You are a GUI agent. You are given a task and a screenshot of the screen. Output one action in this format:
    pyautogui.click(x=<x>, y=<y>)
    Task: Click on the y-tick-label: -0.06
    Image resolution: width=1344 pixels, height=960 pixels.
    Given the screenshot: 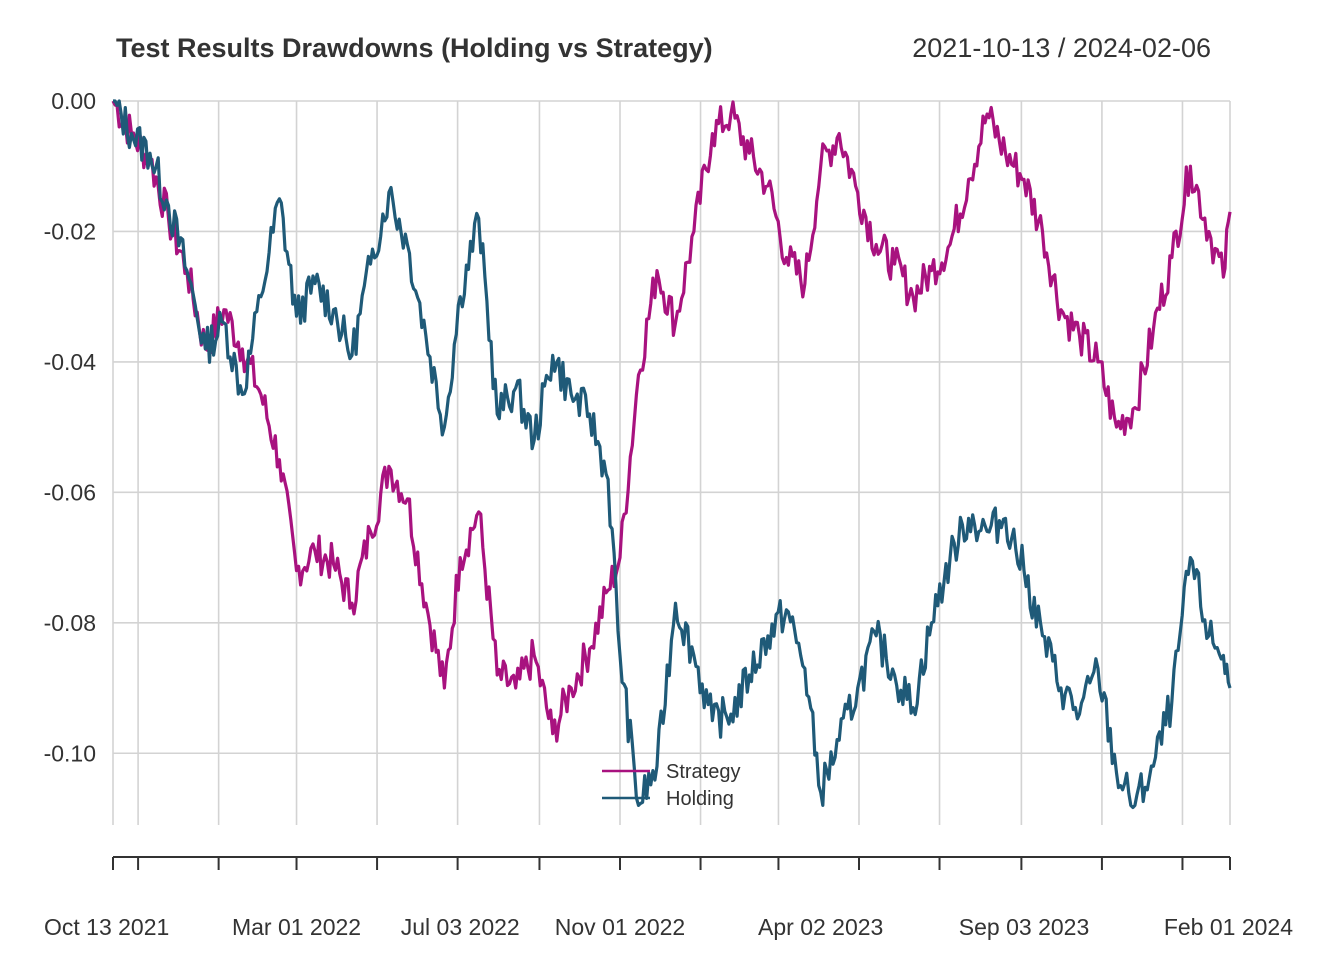 What is the action you would take?
    pyautogui.click(x=70, y=492)
    